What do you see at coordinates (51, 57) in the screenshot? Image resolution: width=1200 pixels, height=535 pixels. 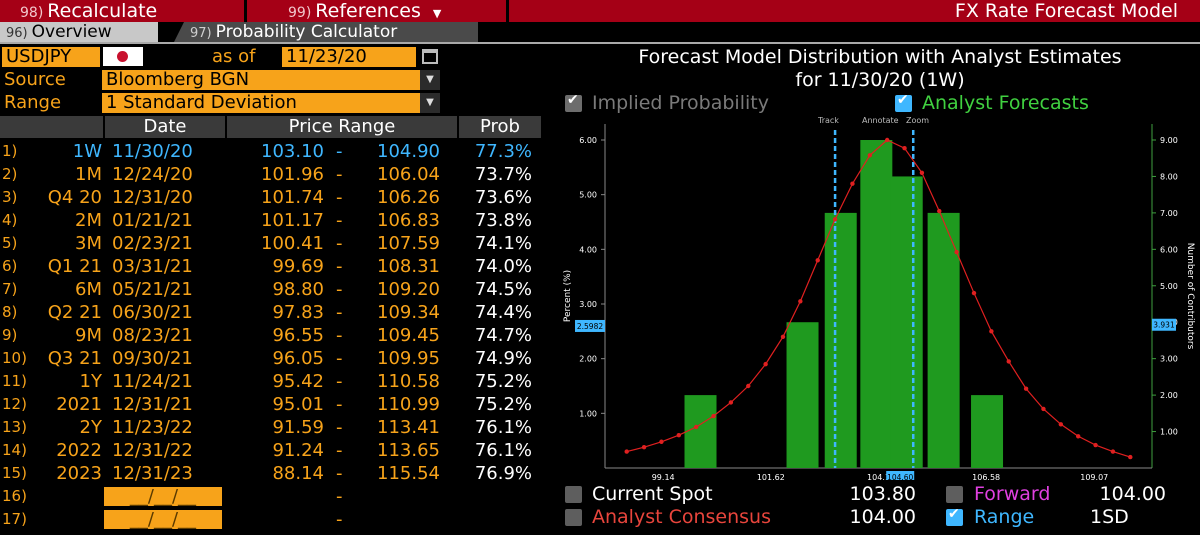 I see `ticker-field: USDJPY` at bounding box center [51, 57].